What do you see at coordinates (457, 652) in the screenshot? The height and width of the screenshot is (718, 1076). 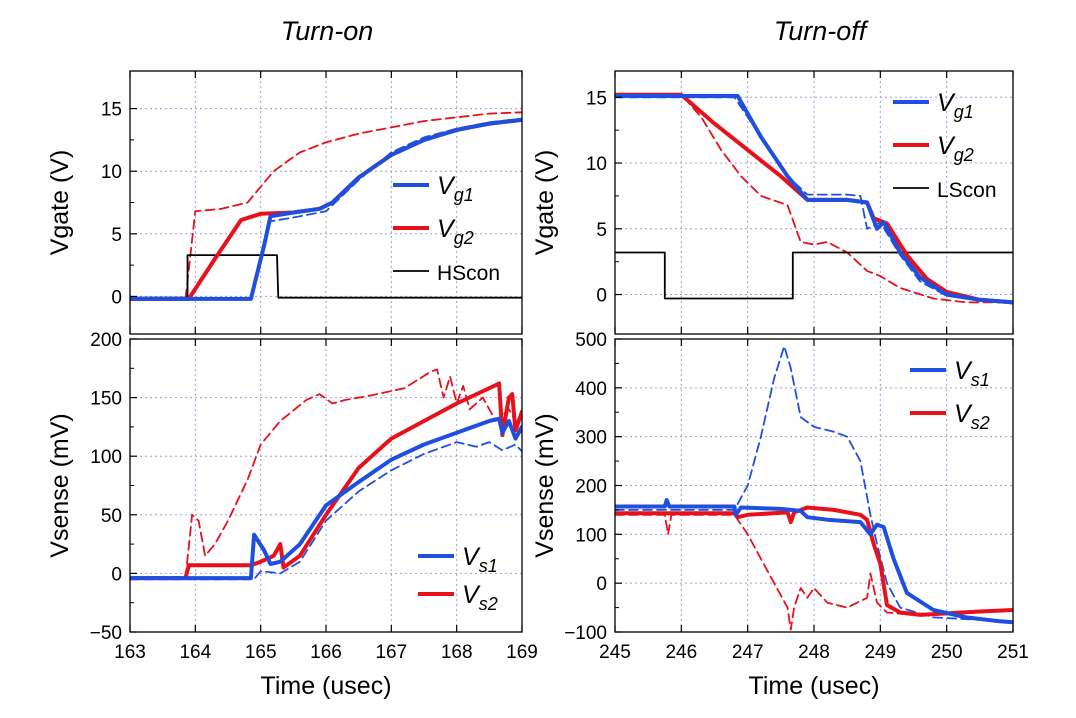 I see `x-tick-label: 168` at bounding box center [457, 652].